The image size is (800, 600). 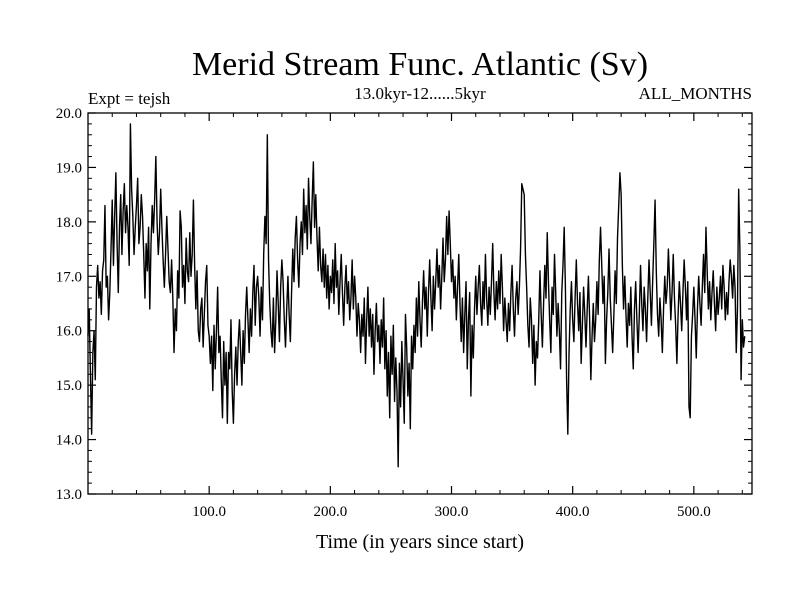 What do you see at coordinates (209, 512) in the screenshot?
I see `x-tick-label: 100.0` at bounding box center [209, 512].